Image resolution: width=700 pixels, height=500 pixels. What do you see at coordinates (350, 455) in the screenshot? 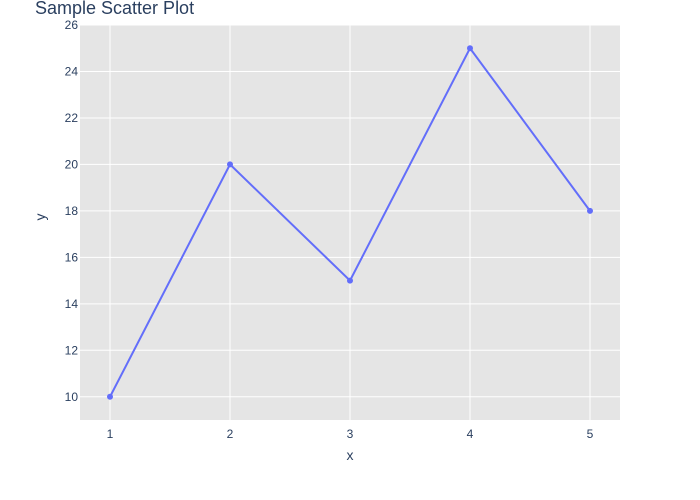
I see `x-axis-title: x` at bounding box center [350, 455].